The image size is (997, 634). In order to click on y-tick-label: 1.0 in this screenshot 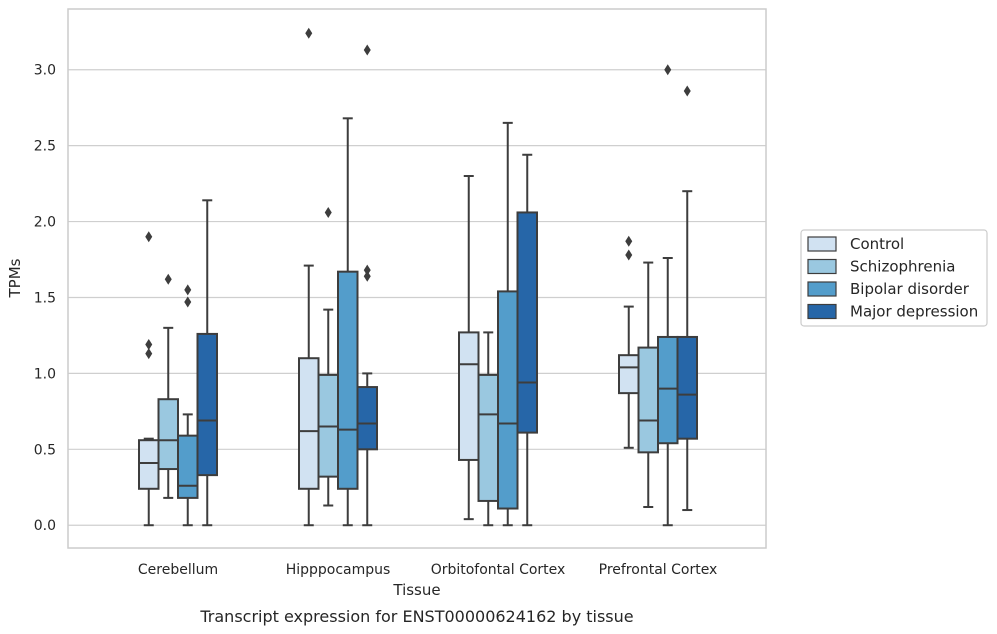, I will do `click(45, 374)`.